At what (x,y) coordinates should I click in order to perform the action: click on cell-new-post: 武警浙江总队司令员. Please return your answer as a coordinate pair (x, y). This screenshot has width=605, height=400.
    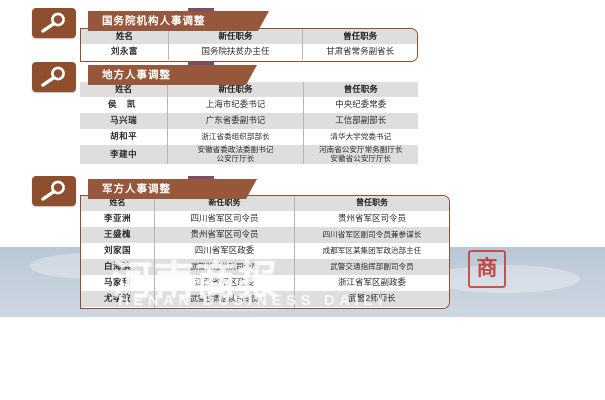
    Looking at the image, I should click on (224, 267).